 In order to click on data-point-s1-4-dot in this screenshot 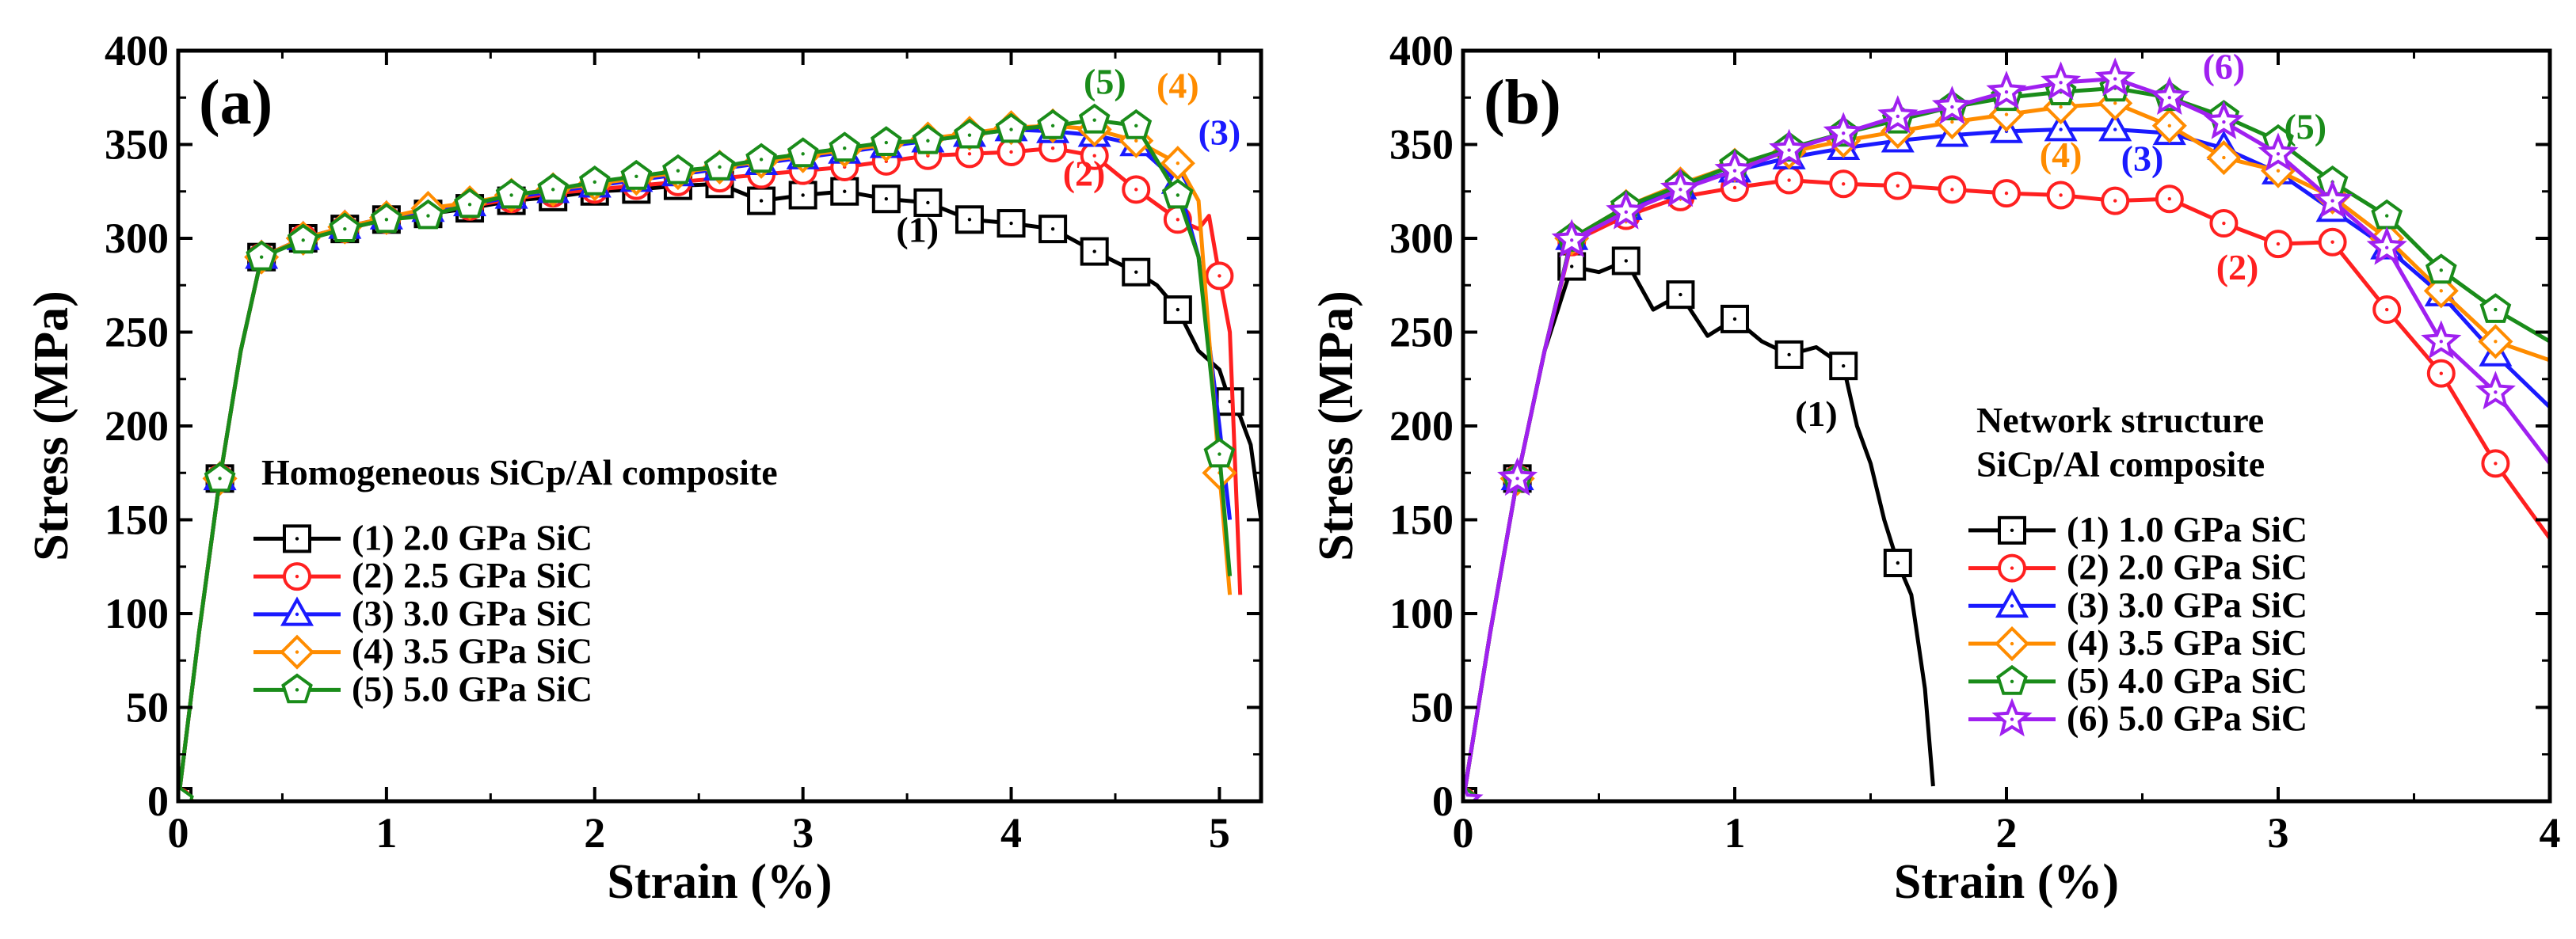, I will do `click(1680, 294)`.